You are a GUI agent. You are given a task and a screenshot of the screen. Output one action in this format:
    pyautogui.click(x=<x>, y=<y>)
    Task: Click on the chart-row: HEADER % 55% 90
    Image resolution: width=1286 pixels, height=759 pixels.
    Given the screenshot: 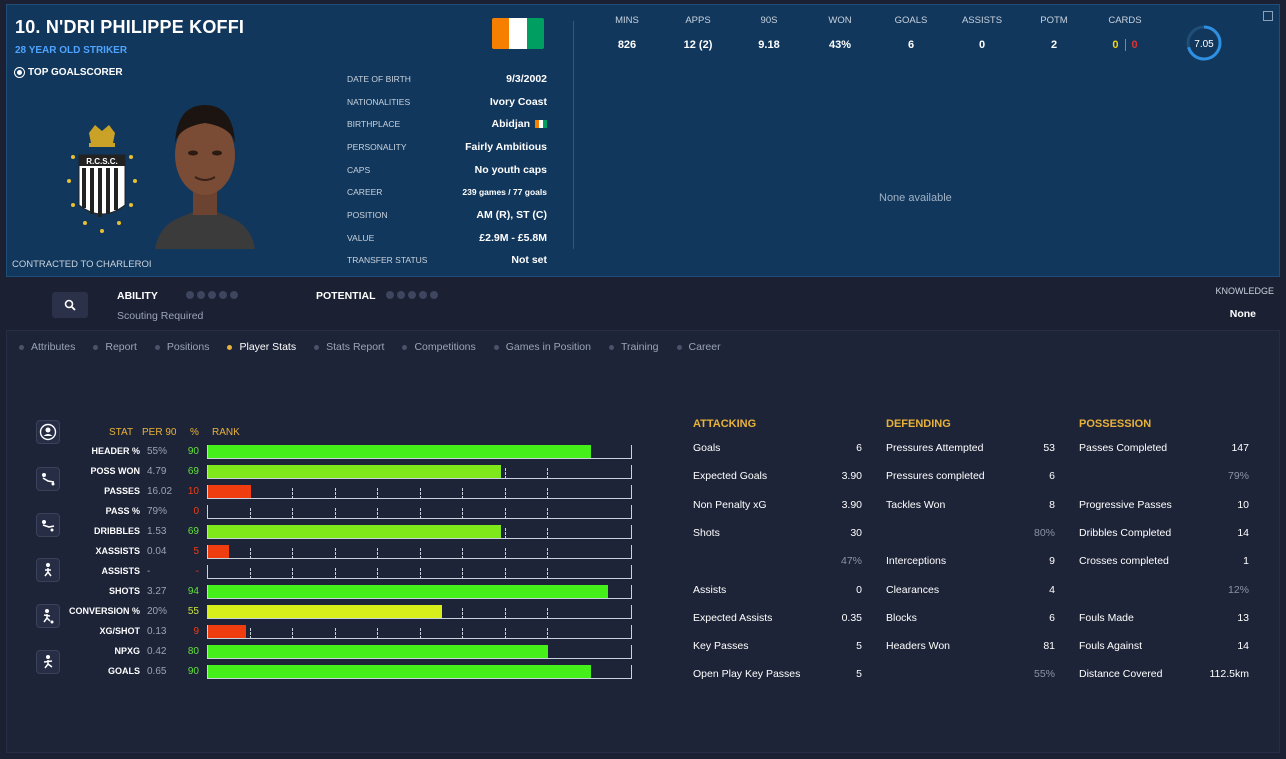 What is the action you would take?
    pyautogui.click(x=320, y=452)
    